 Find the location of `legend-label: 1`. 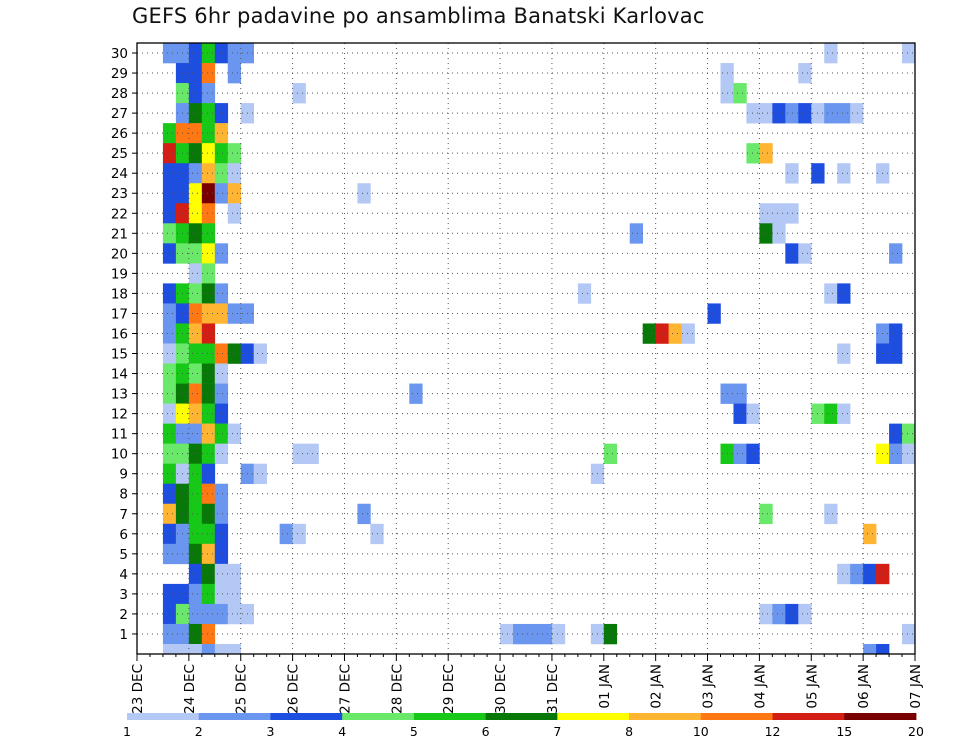

legend-label: 1 is located at coordinates (127, 731).